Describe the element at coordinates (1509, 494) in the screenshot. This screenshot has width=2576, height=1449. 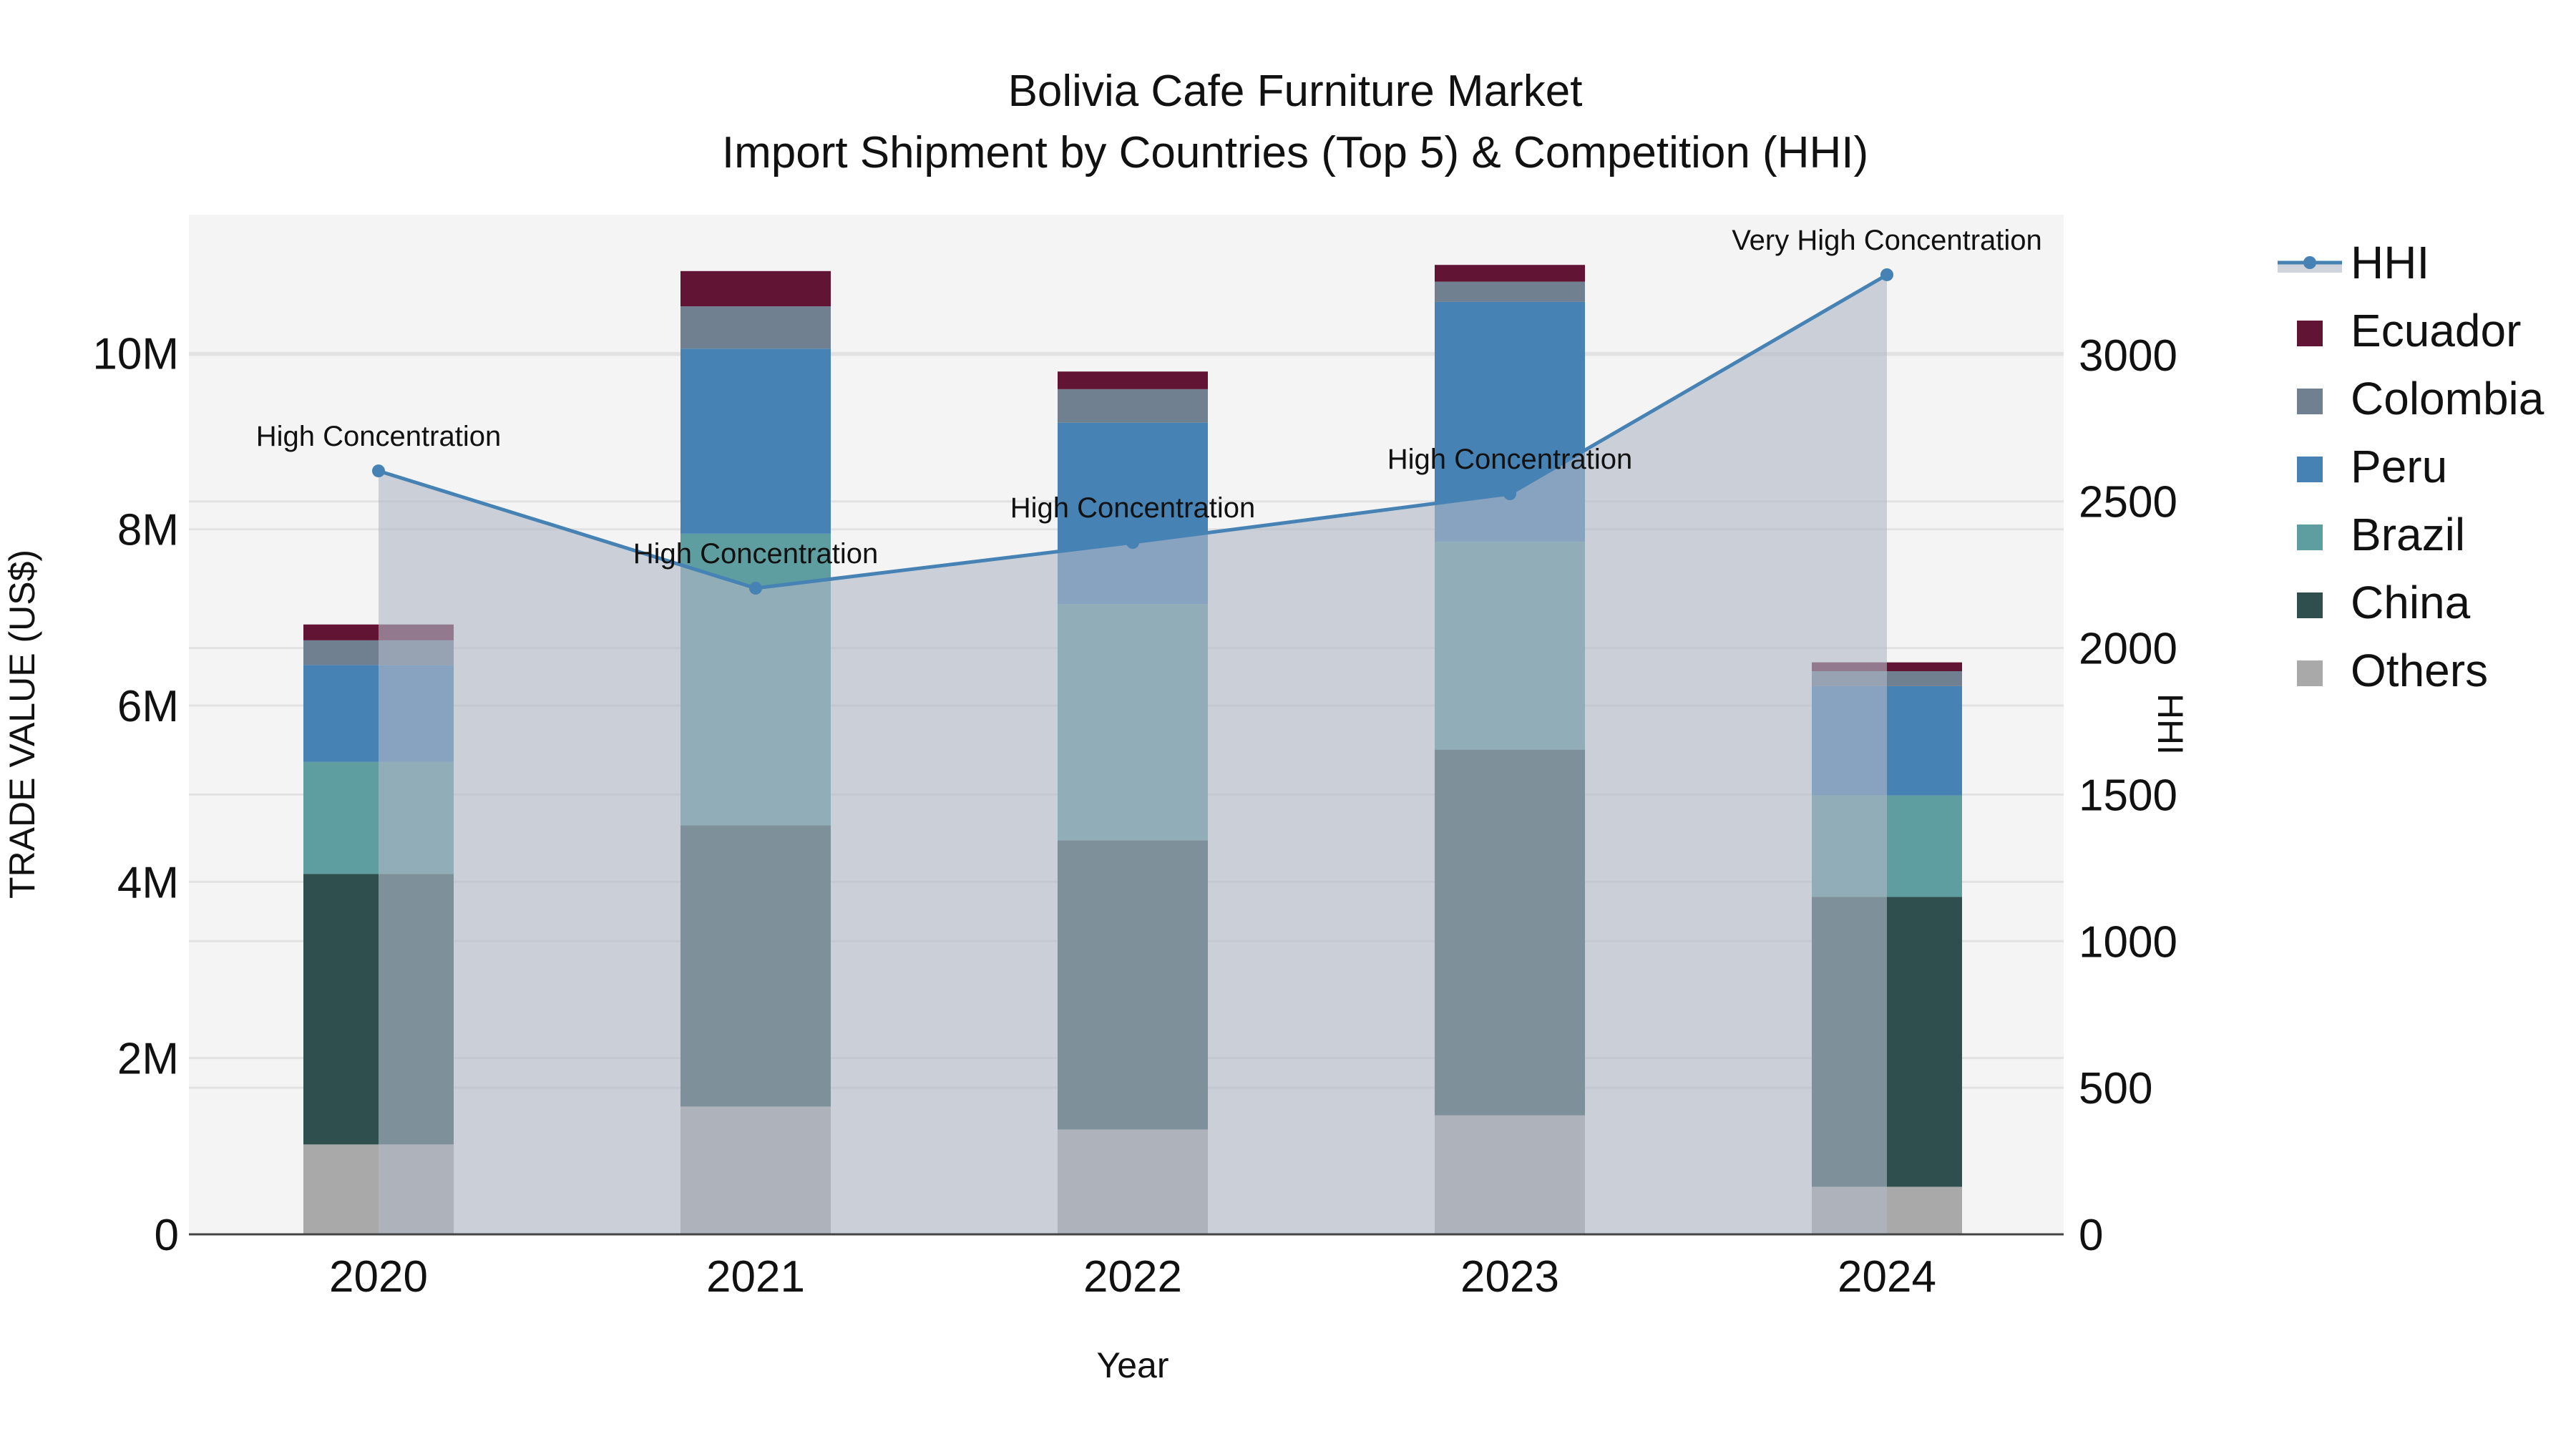
I see `hhi-point-2023` at that location.